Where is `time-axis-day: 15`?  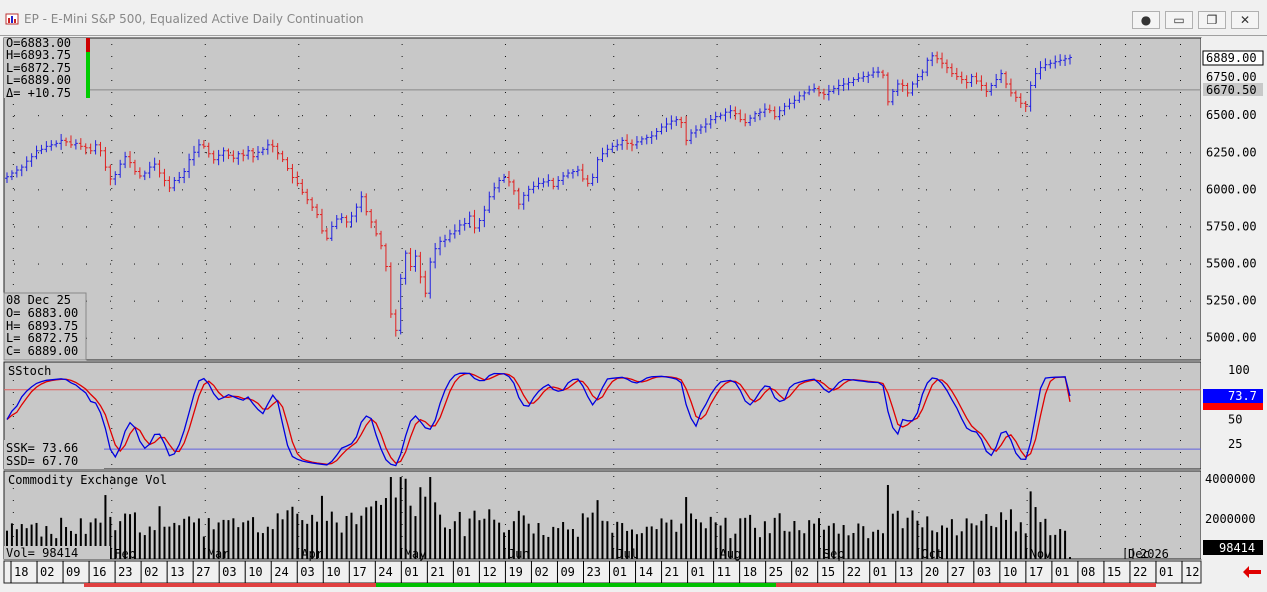 time-axis-day: 15 is located at coordinates (828, 572).